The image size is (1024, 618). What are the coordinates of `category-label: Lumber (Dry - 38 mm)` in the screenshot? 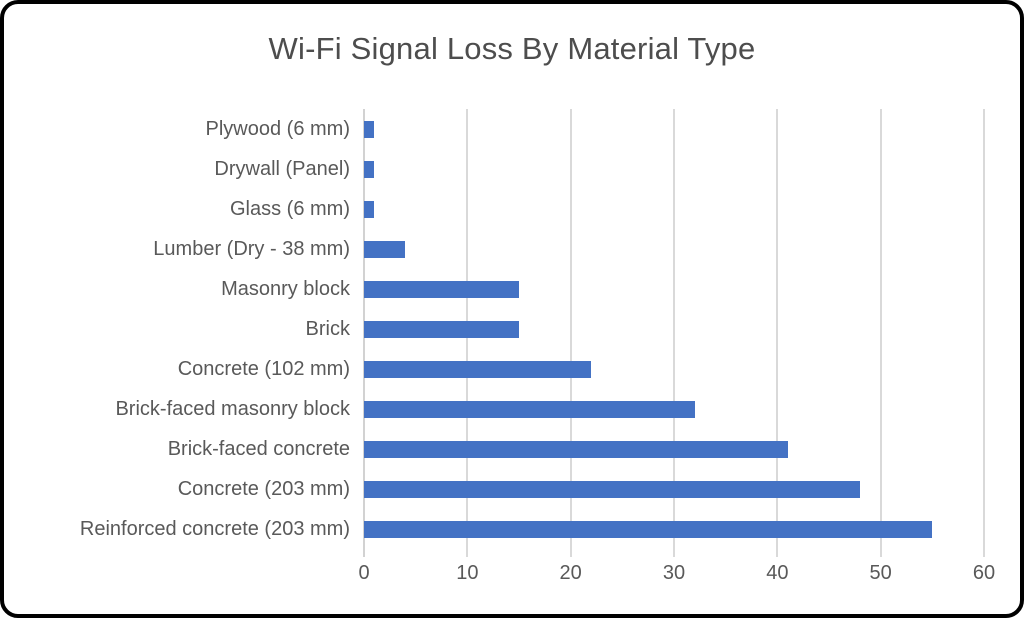 It's located at (251, 249).